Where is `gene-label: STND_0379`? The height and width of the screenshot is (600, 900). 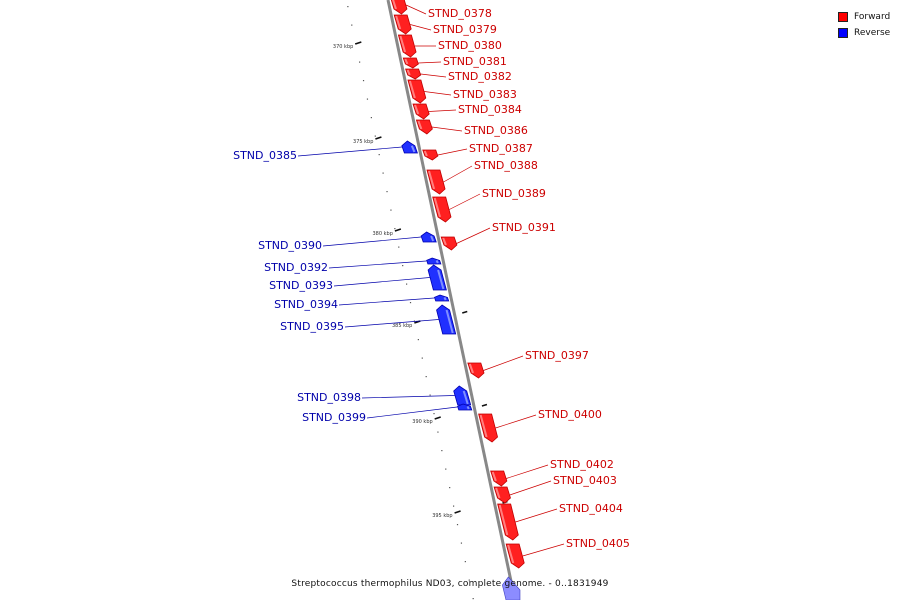
gene-label: STND_0379 is located at coordinates (465, 29).